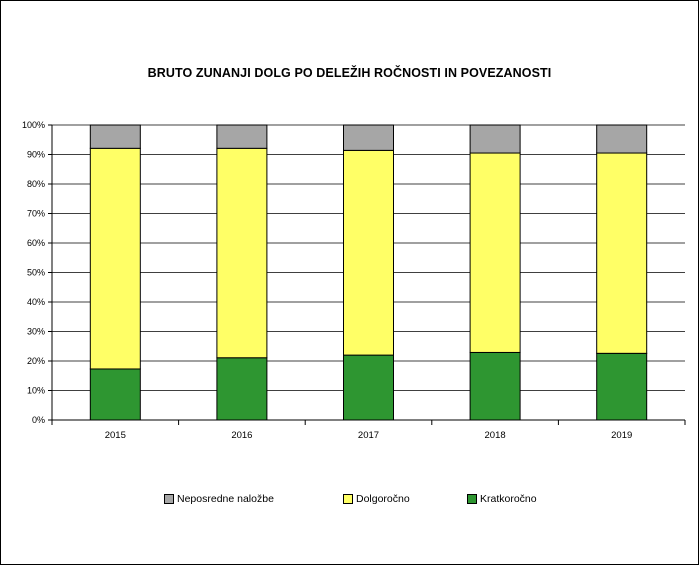 The width and height of the screenshot is (699, 565). I want to click on y-tick-label: 30%, so click(36, 332).